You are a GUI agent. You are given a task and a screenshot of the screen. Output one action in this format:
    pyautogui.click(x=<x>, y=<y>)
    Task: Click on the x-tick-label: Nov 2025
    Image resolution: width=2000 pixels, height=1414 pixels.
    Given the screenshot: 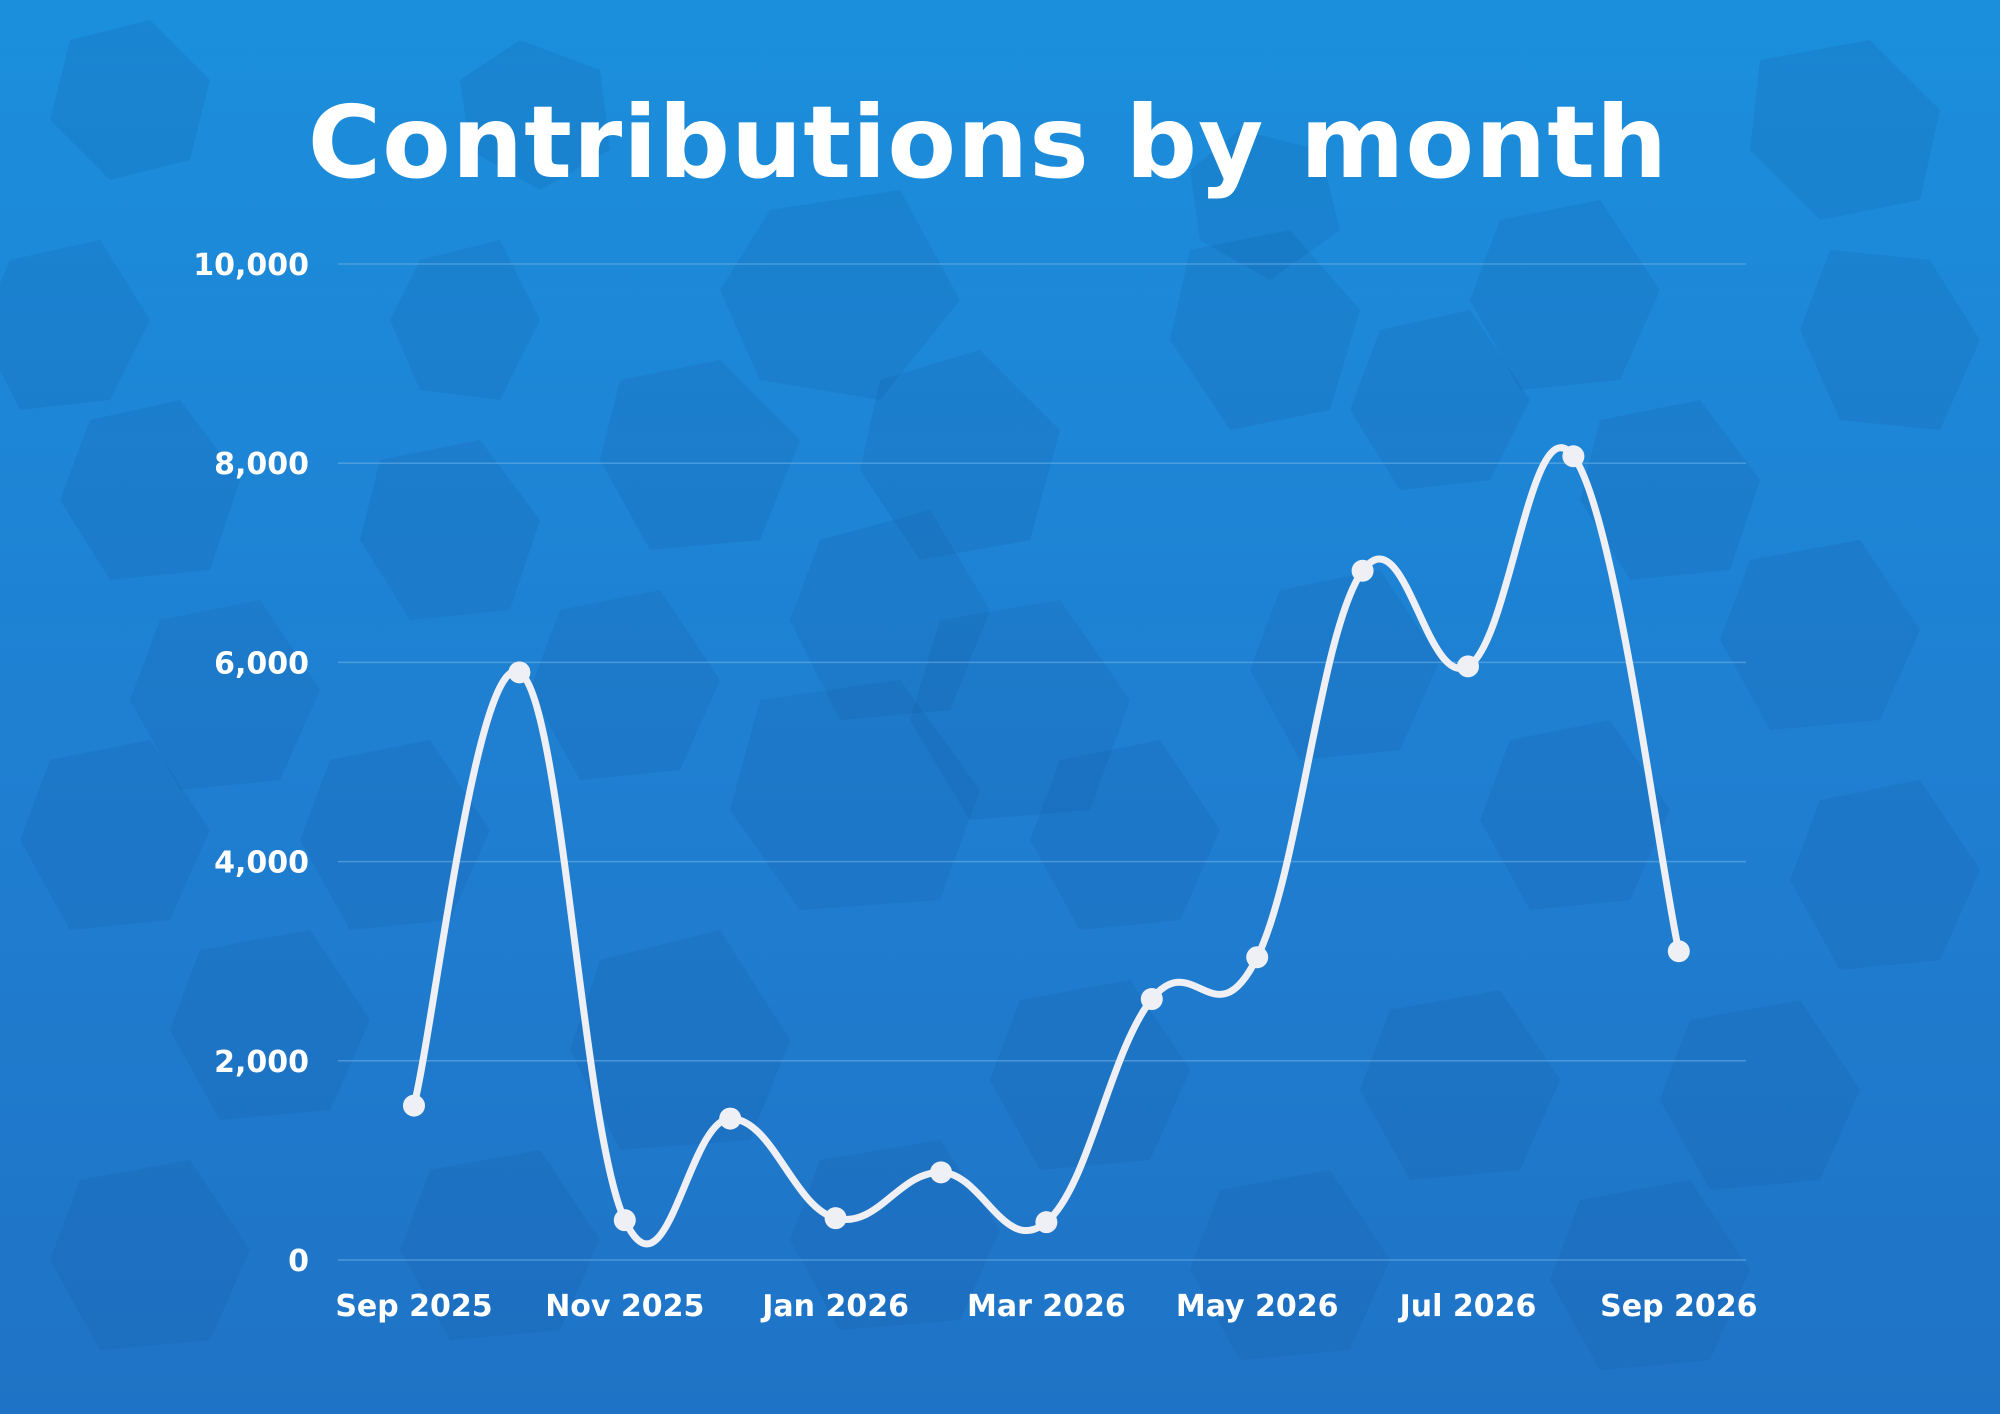 What is the action you would take?
    pyautogui.click(x=624, y=1306)
    